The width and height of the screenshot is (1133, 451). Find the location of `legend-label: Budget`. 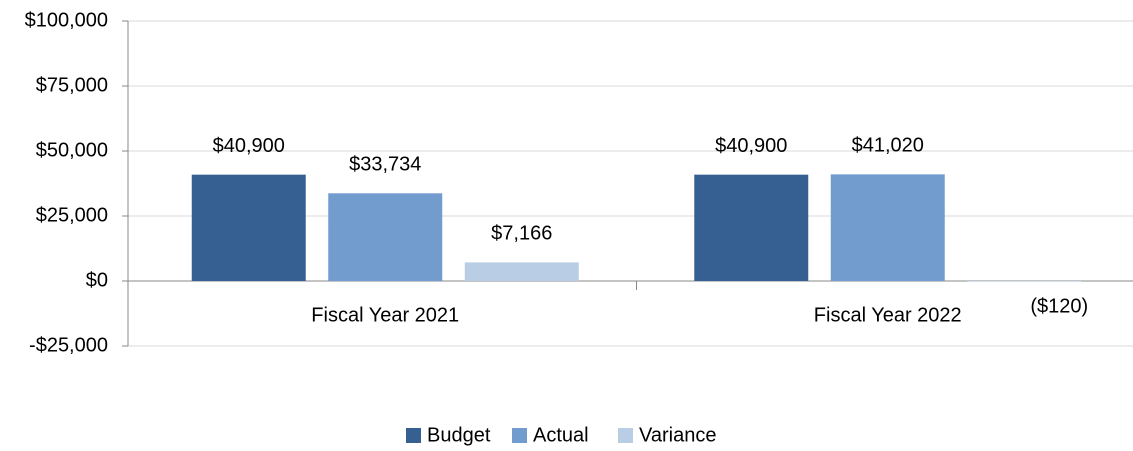

legend-label: Budget is located at coordinates (459, 435).